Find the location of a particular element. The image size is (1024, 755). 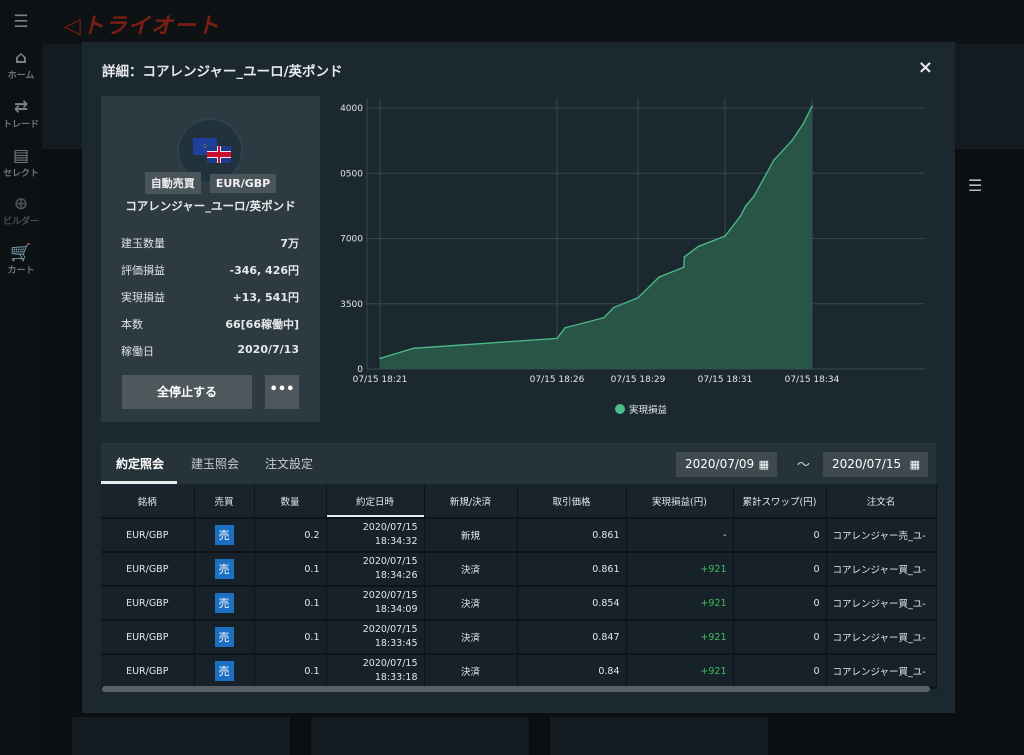

column-header: 新規/決済 is located at coordinates (471, 502).